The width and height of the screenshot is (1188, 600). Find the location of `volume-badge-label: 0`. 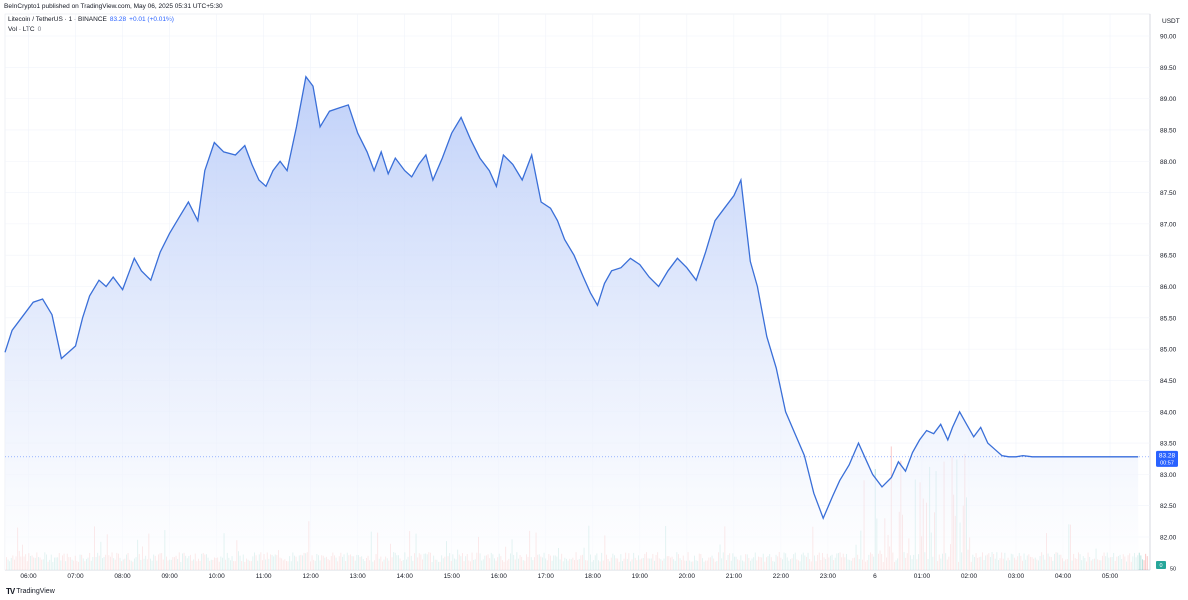

volume-badge-label: 0 is located at coordinates (1160, 566).